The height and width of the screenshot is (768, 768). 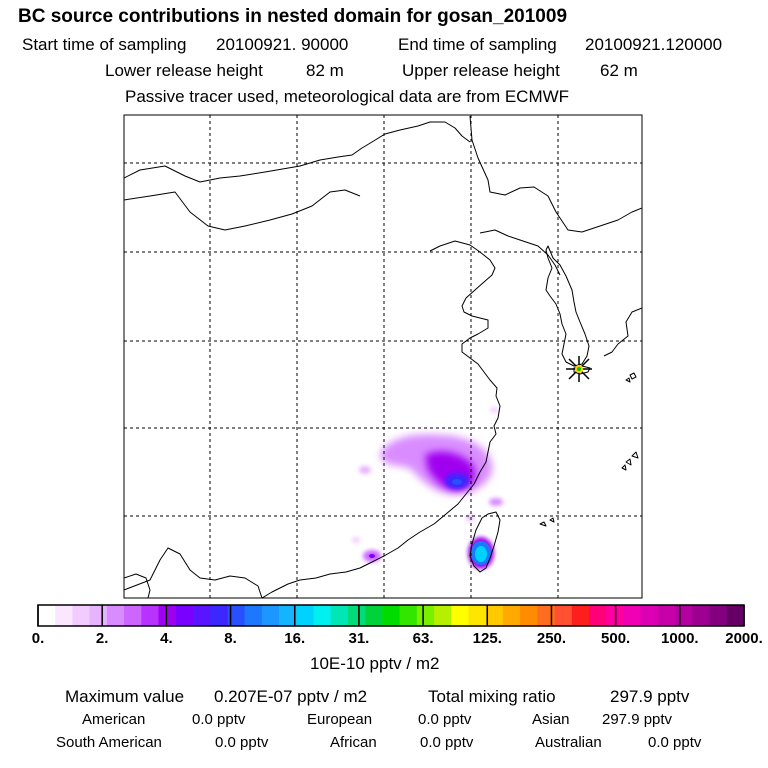 I want to click on total-mixing-value: 297.9 pptv, so click(x=650, y=696).